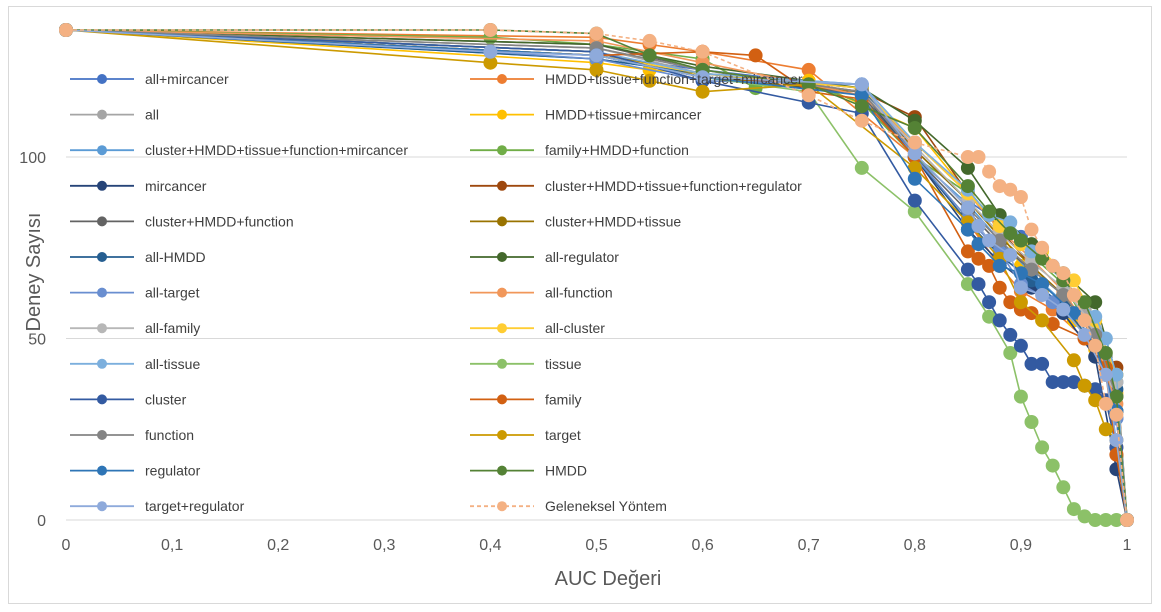  What do you see at coordinates (138, 257) in the screenshot?
I see `legend-item-10: all-HMDD` at bounding box center [138, 257].